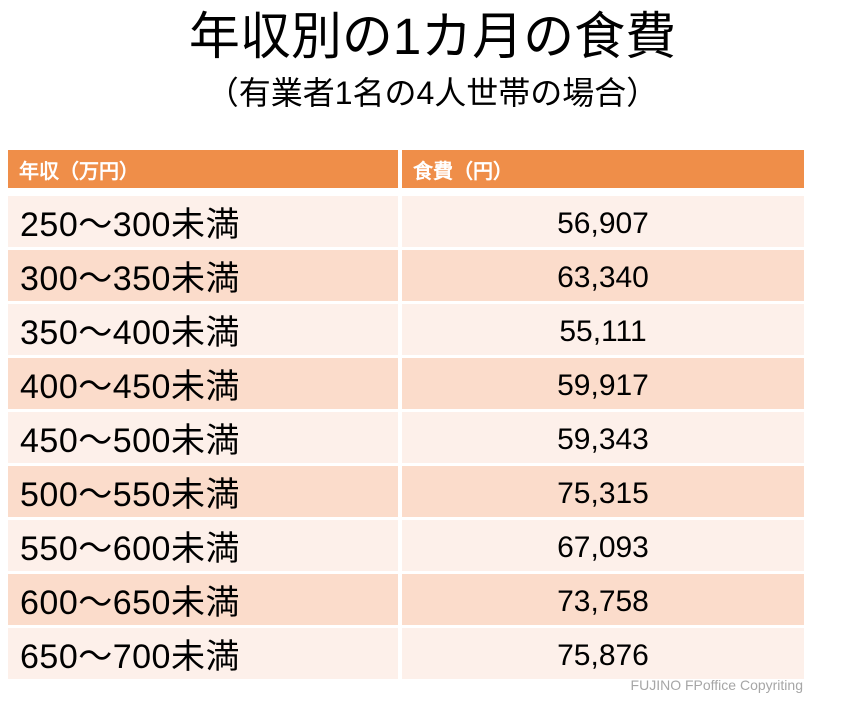  I want to click on food-expense-value: 59,343, so click(603, 437).